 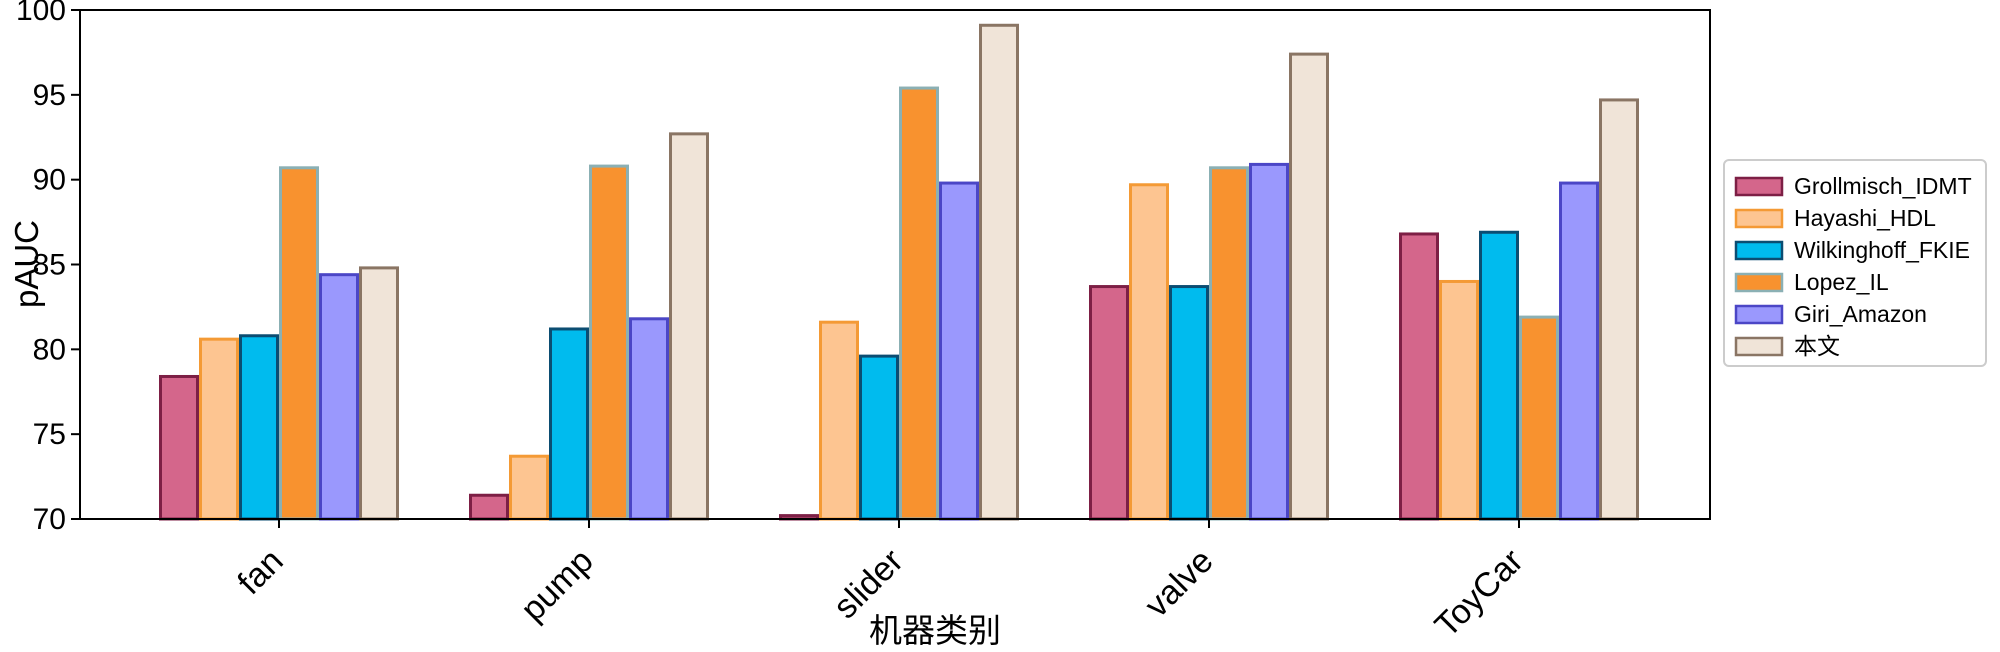 I want to click on y-axis-title: pAUC, so click(x=26, y=264).